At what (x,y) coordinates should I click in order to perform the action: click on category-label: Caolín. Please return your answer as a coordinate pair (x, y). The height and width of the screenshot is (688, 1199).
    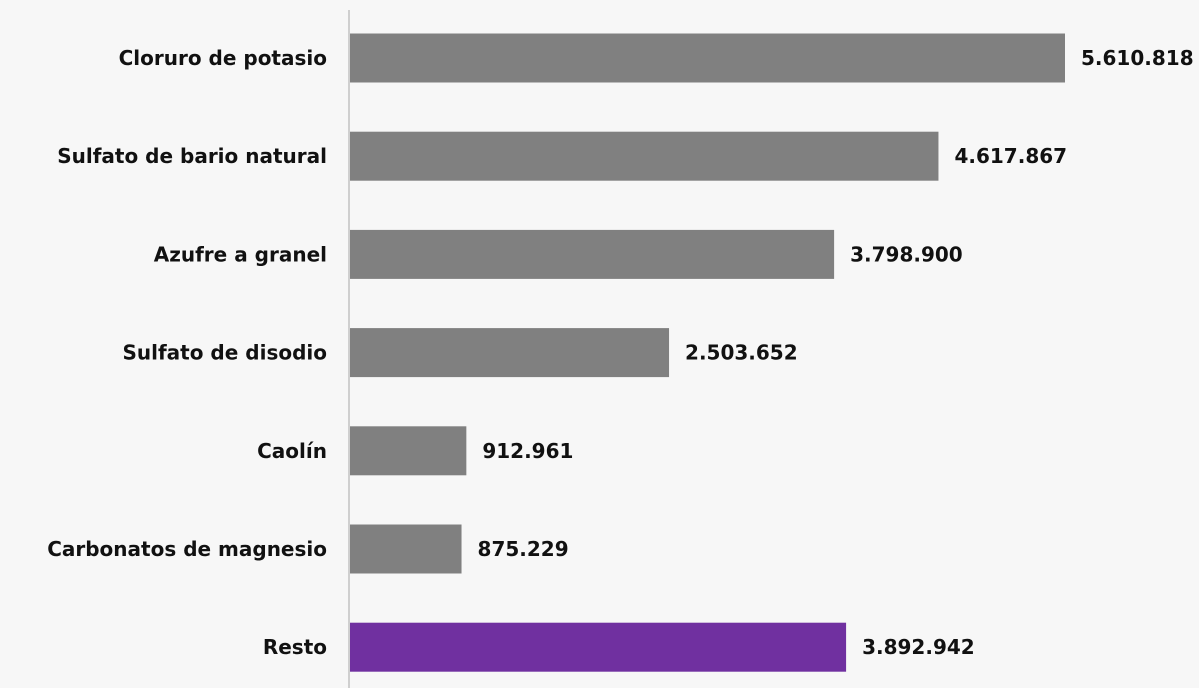
    Looking at the image, I should click on (292, 451).